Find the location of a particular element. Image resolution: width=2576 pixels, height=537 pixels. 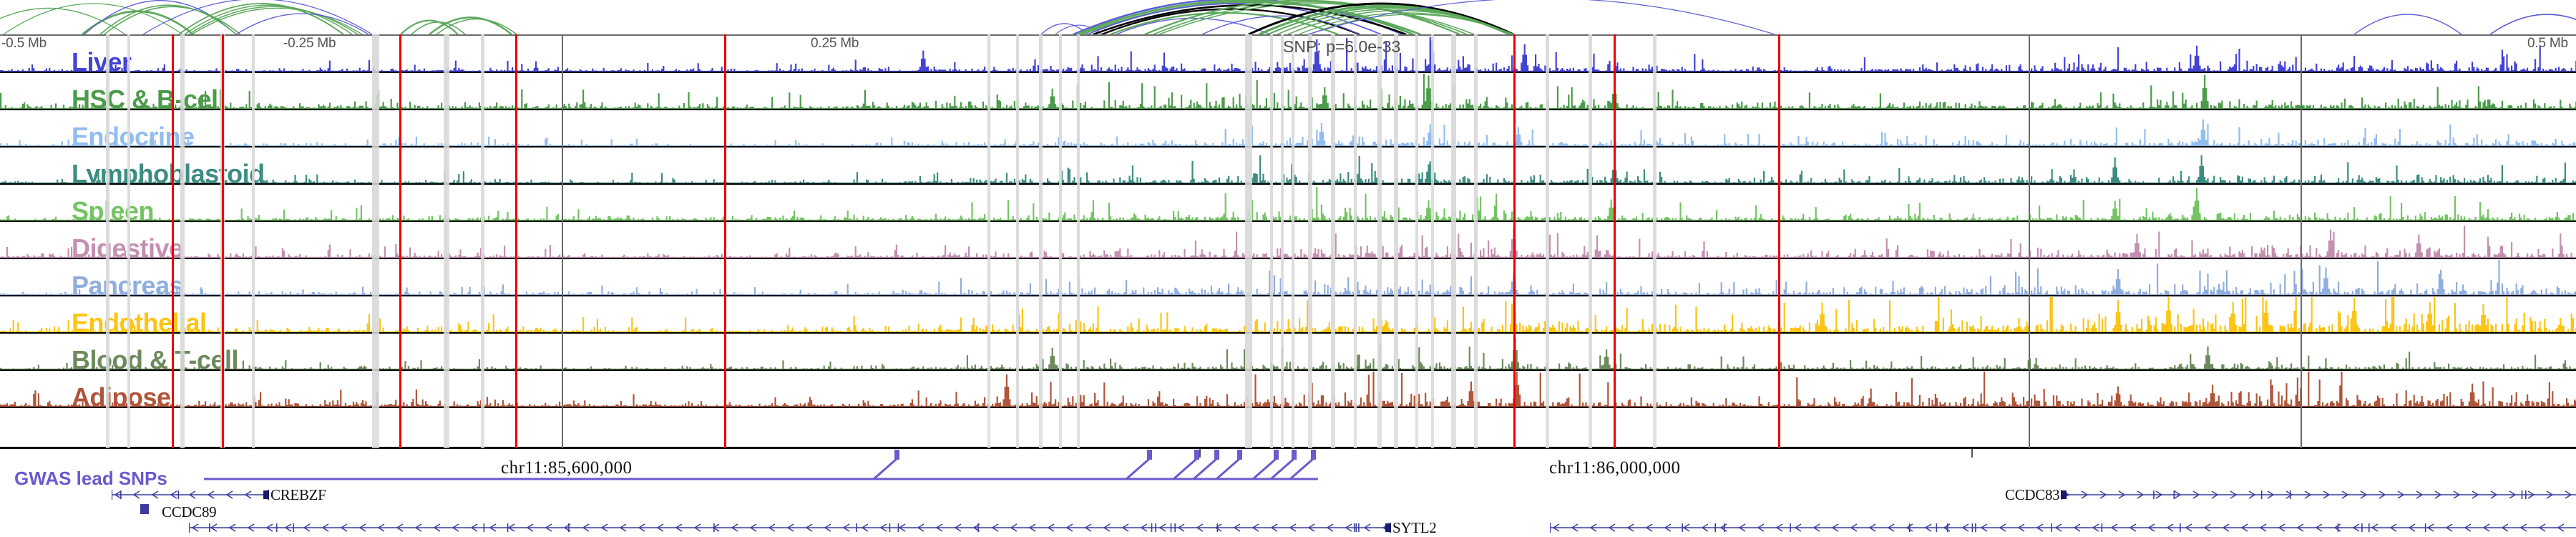

gwas-connector-svg is located at coordinates (761, 465).